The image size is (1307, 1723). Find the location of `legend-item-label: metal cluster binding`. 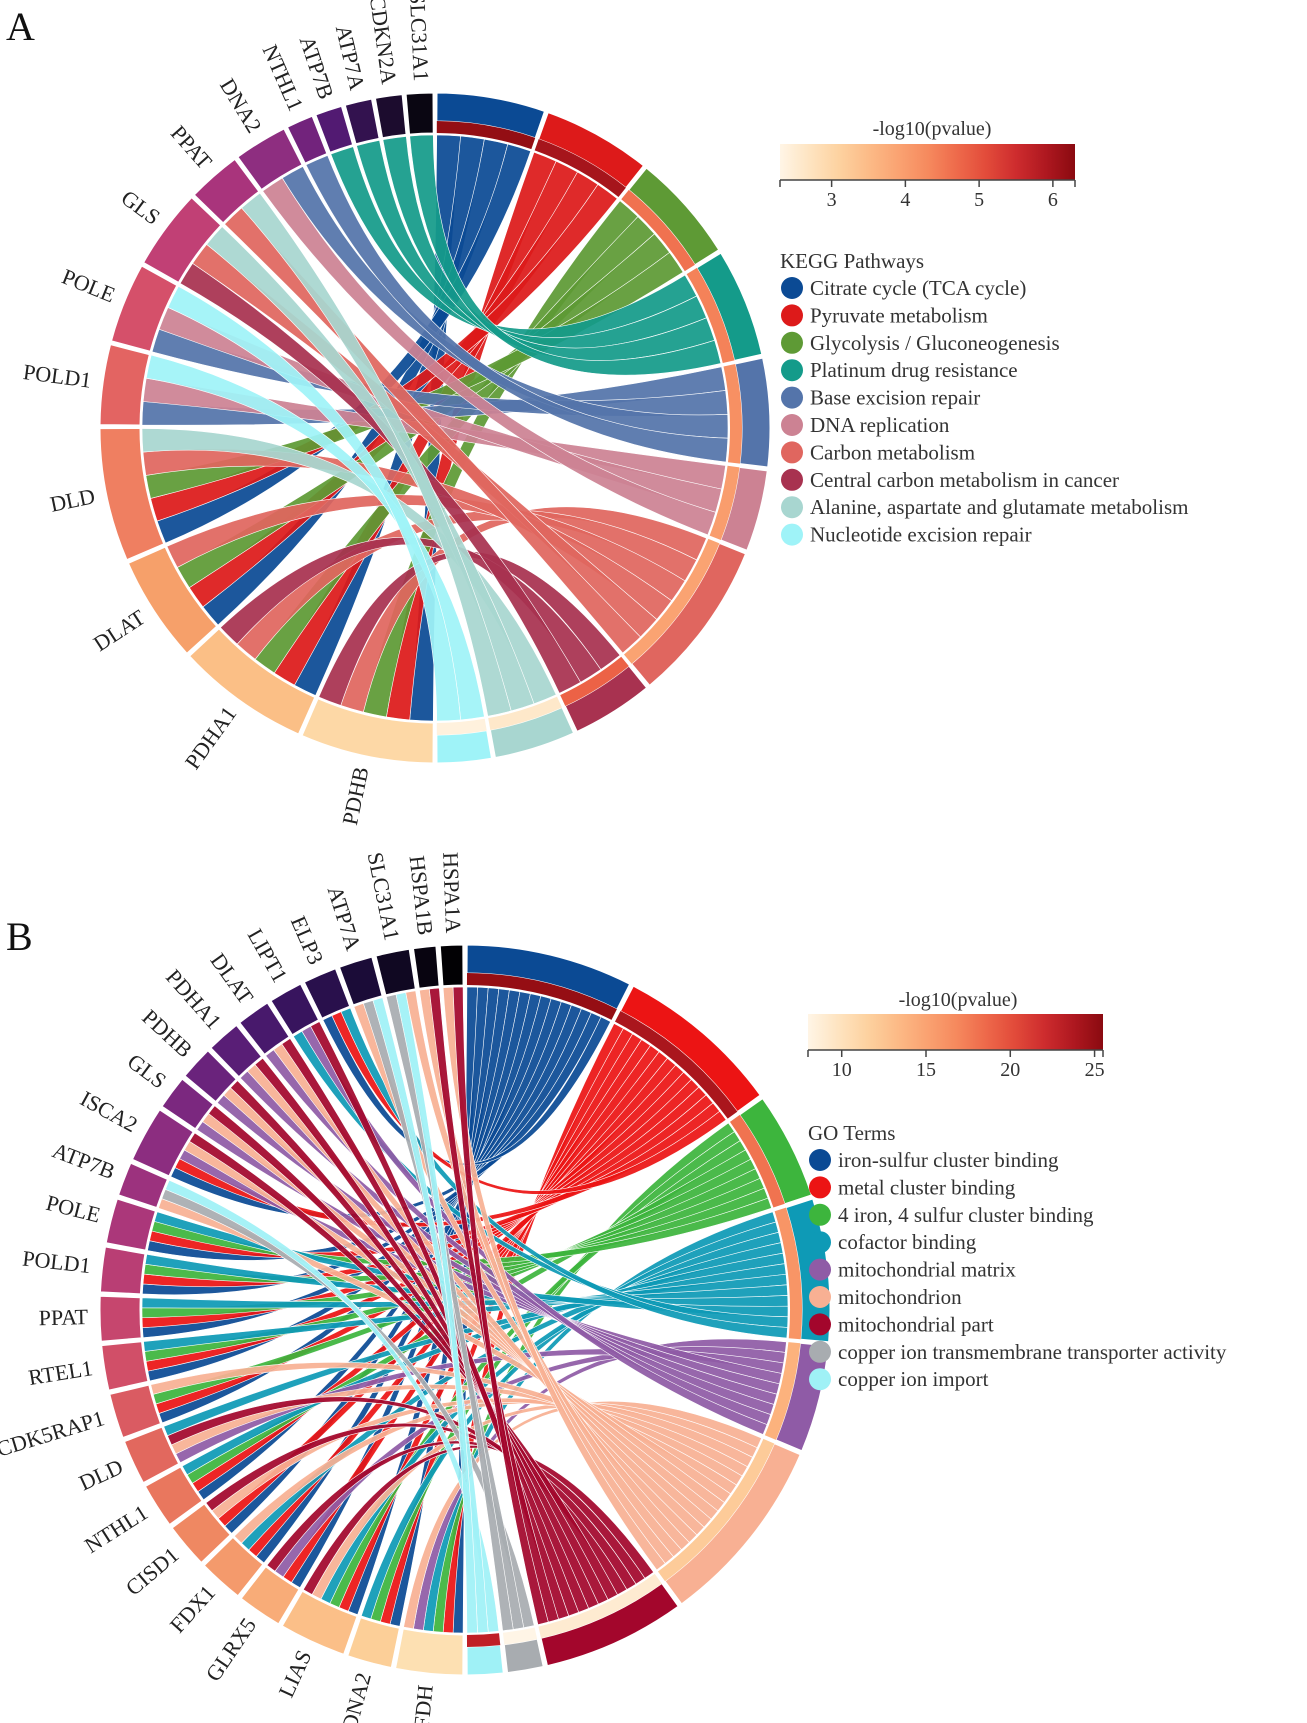

legend-item-label: metal cluster binding is located at coordinates (927, 1187).